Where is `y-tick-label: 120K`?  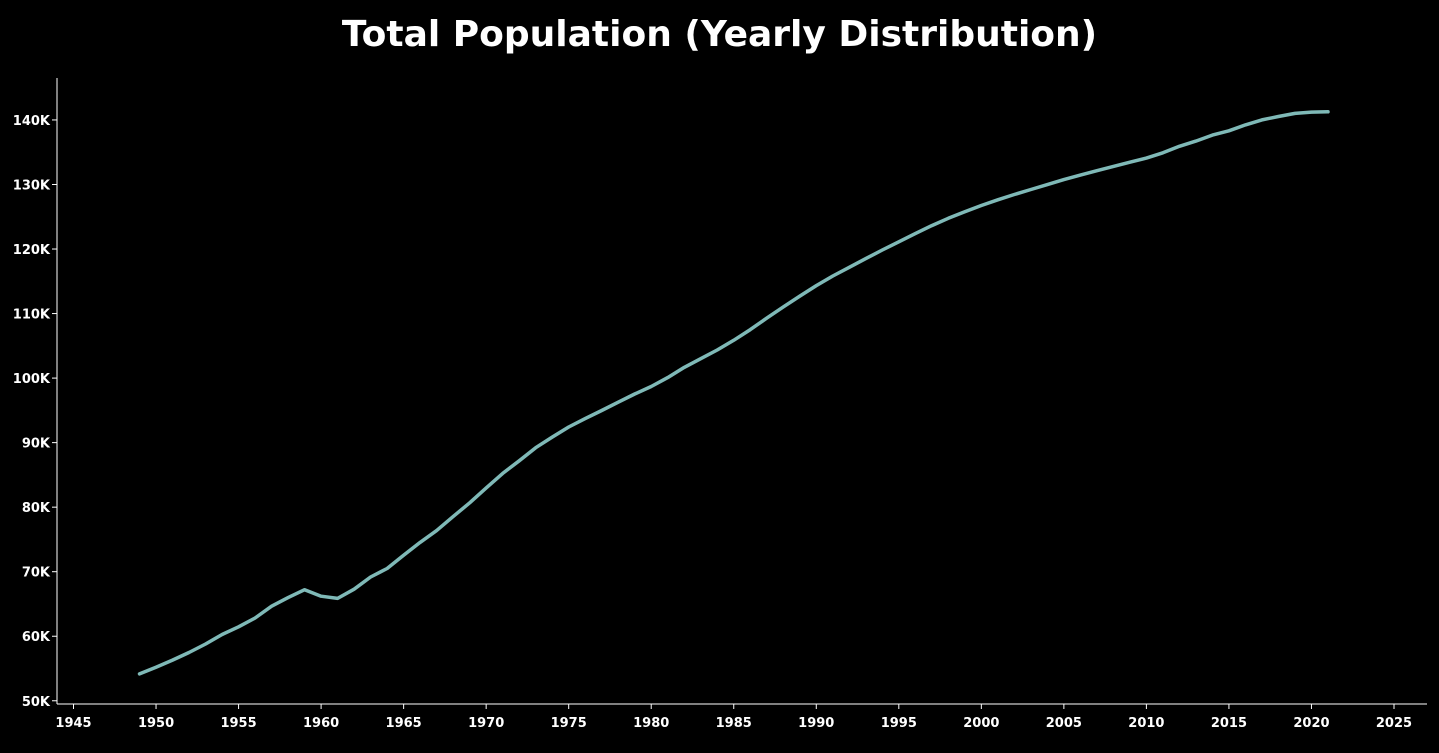
y-tick-label: 120K is located at coordinates (32, 250).